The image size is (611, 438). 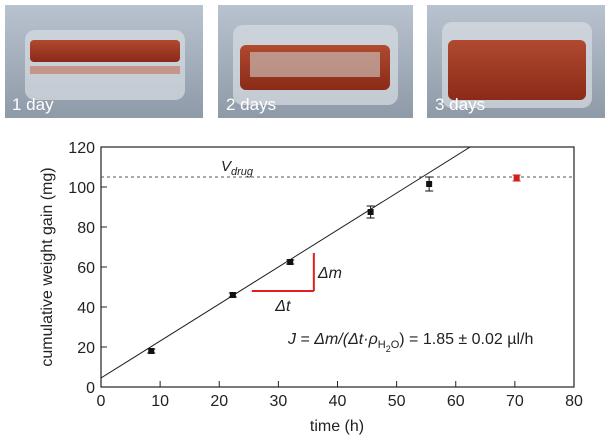 I want to click on x-tick-label: 40, so click(x=338, y=401).